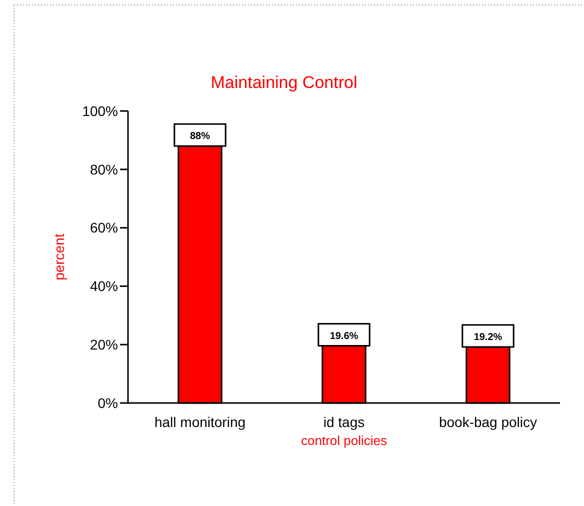 The image size is (584, 506). I want to click on x-tick-label: hall monitoring, so click(200, 422).